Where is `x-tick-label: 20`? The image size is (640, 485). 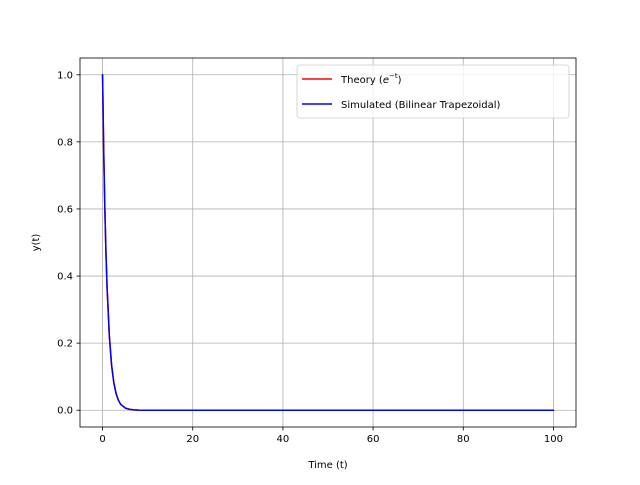 x-tick-label: 20 is located at coordinates (192, 439).